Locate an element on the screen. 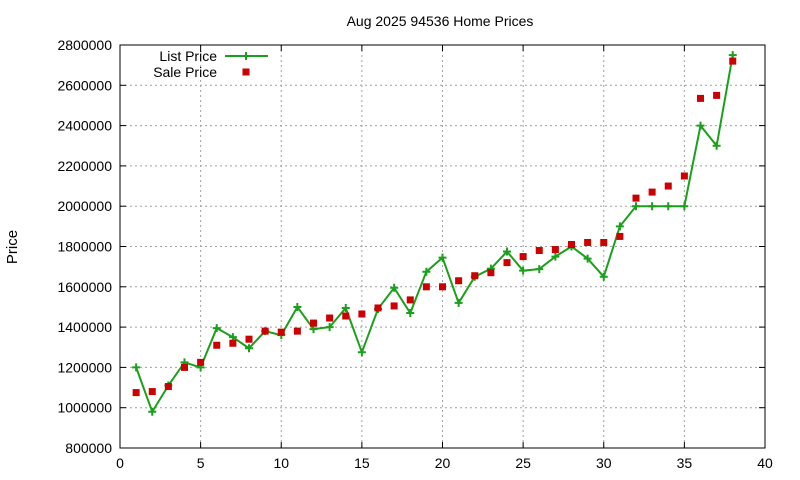  x-tick-label: 30 is located at coordinates (604, 463).